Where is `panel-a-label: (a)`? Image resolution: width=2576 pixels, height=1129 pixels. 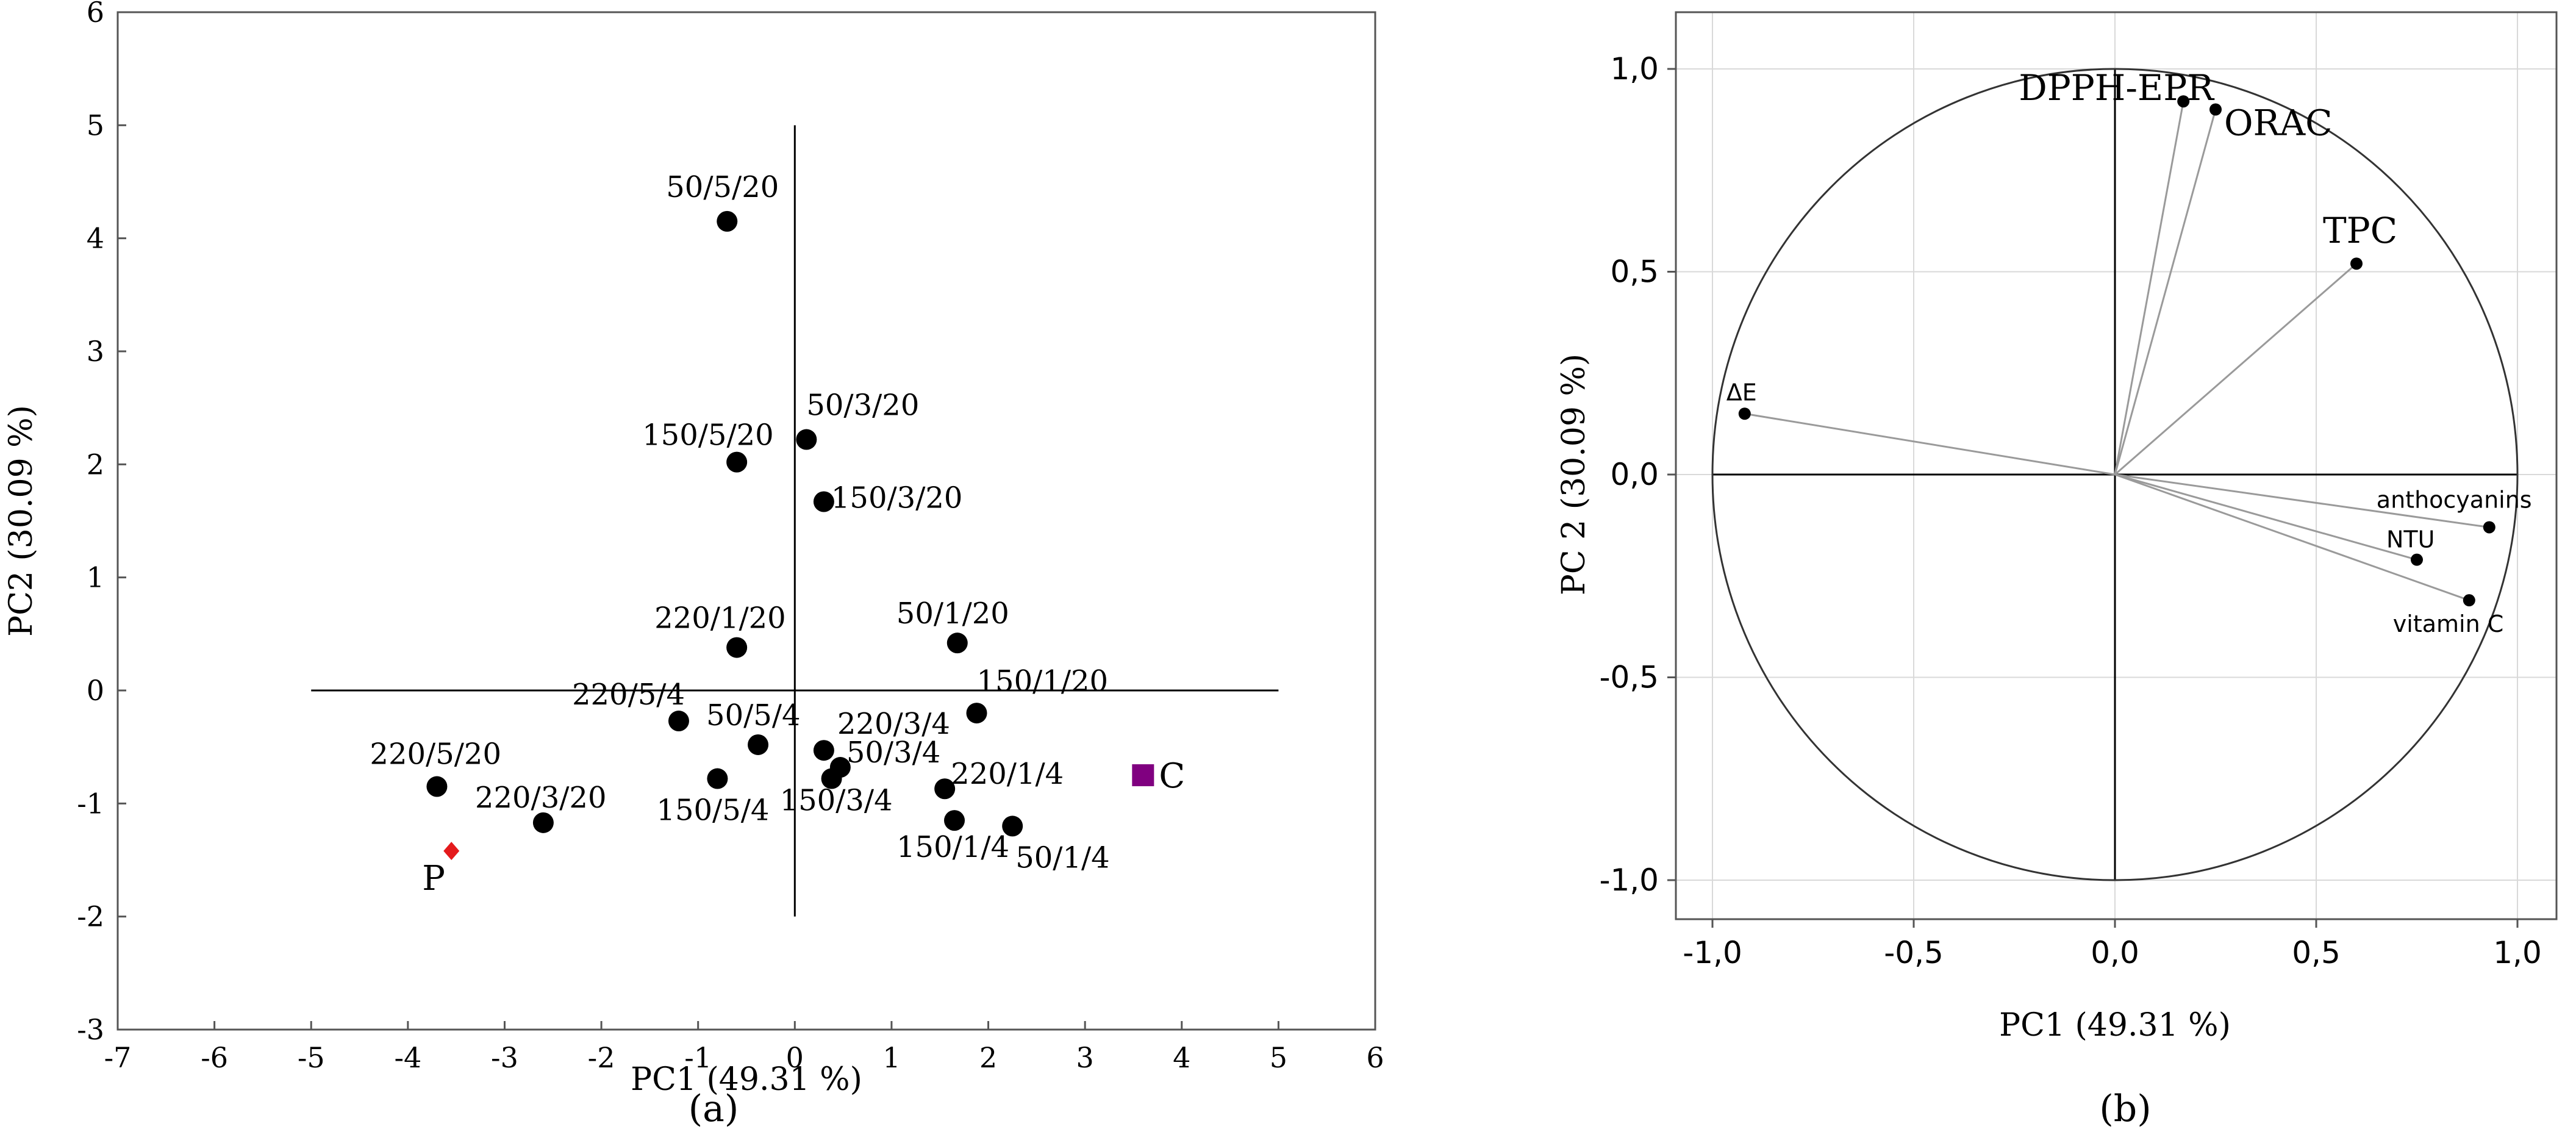 panel-a-label: (a) is located at coordinates (714, 1108).